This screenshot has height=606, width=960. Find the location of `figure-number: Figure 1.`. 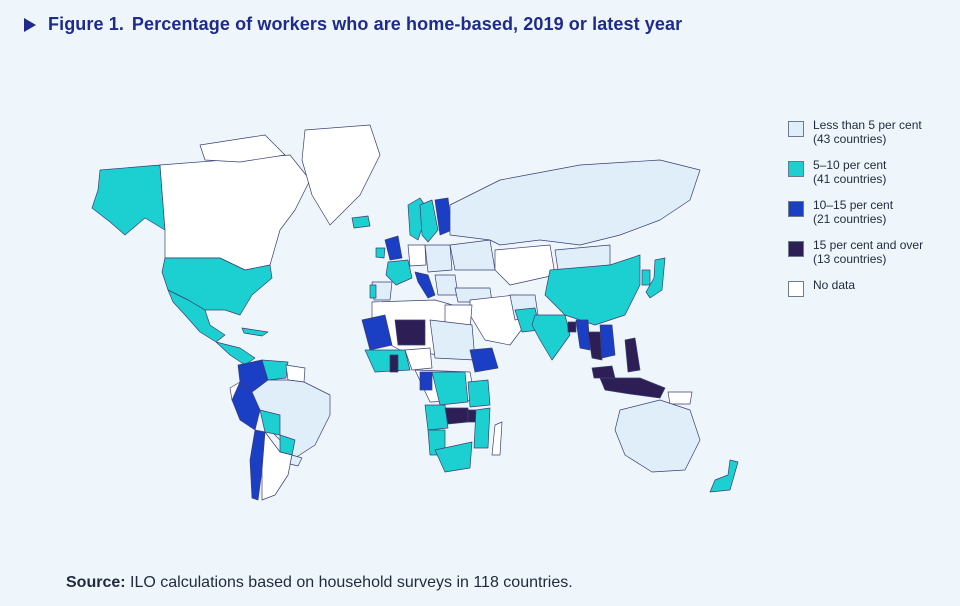

figure-number: Figure 1. is located at coordinates (86, 24).